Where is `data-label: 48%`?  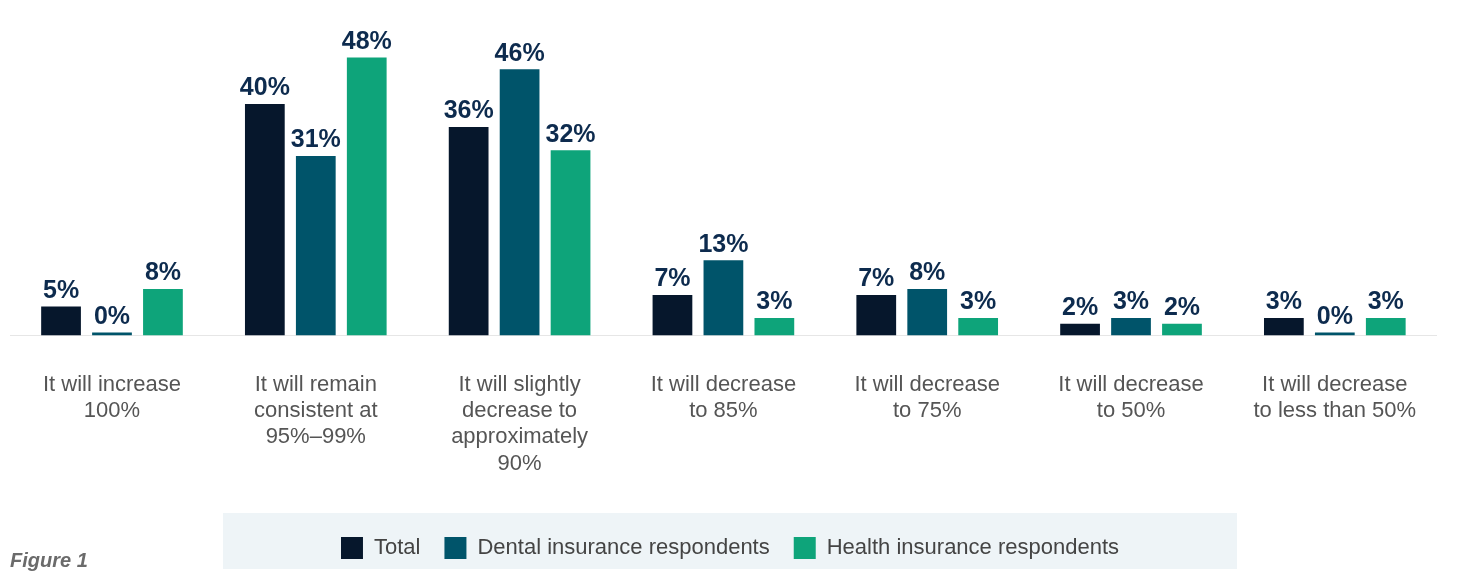 data-label: 48% is located at coordinates (366, 39).